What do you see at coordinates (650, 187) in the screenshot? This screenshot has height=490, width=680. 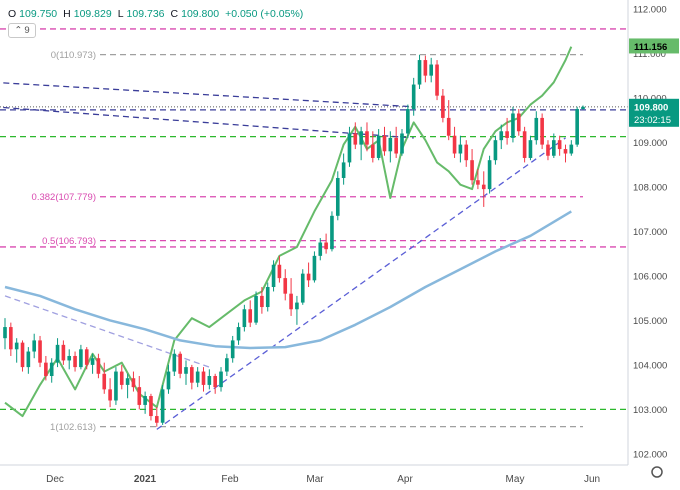 I see `y-tick-label: 108.000` at bounding box center [650, 187].